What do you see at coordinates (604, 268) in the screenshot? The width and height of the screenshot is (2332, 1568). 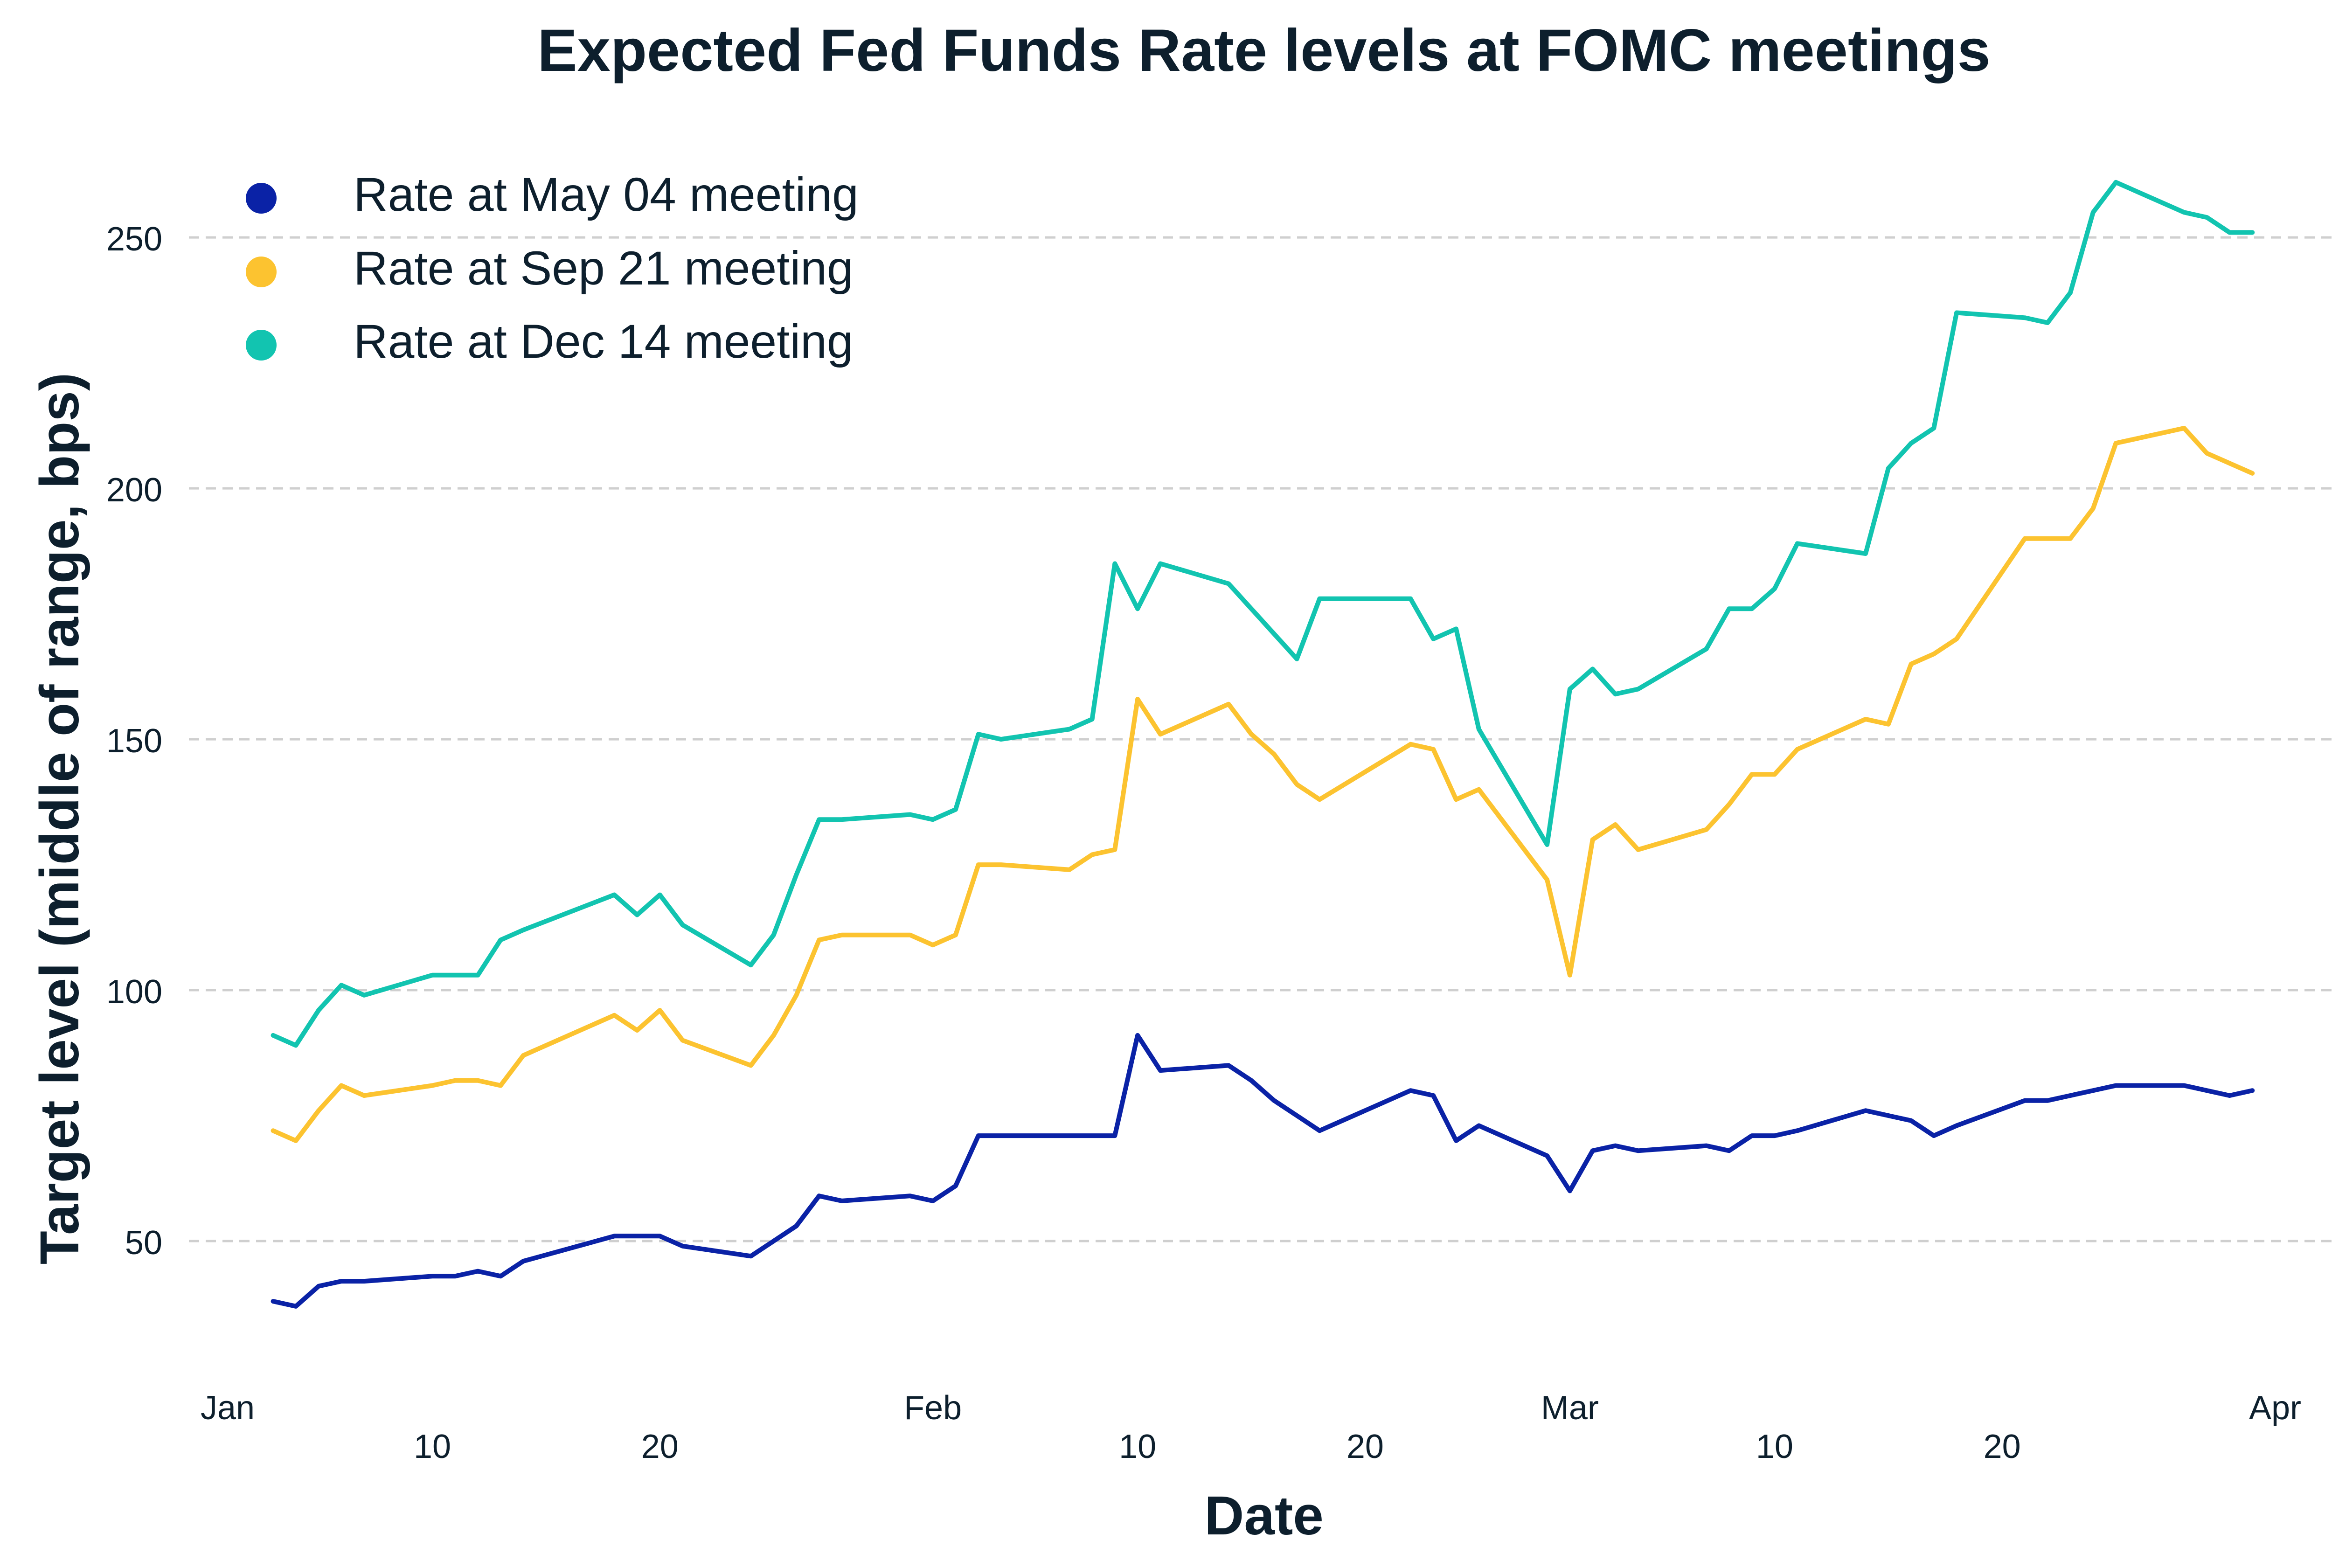 I see `legend-label-sep: Rate at Sep 21 meeting` at bounding box center [604, 268].